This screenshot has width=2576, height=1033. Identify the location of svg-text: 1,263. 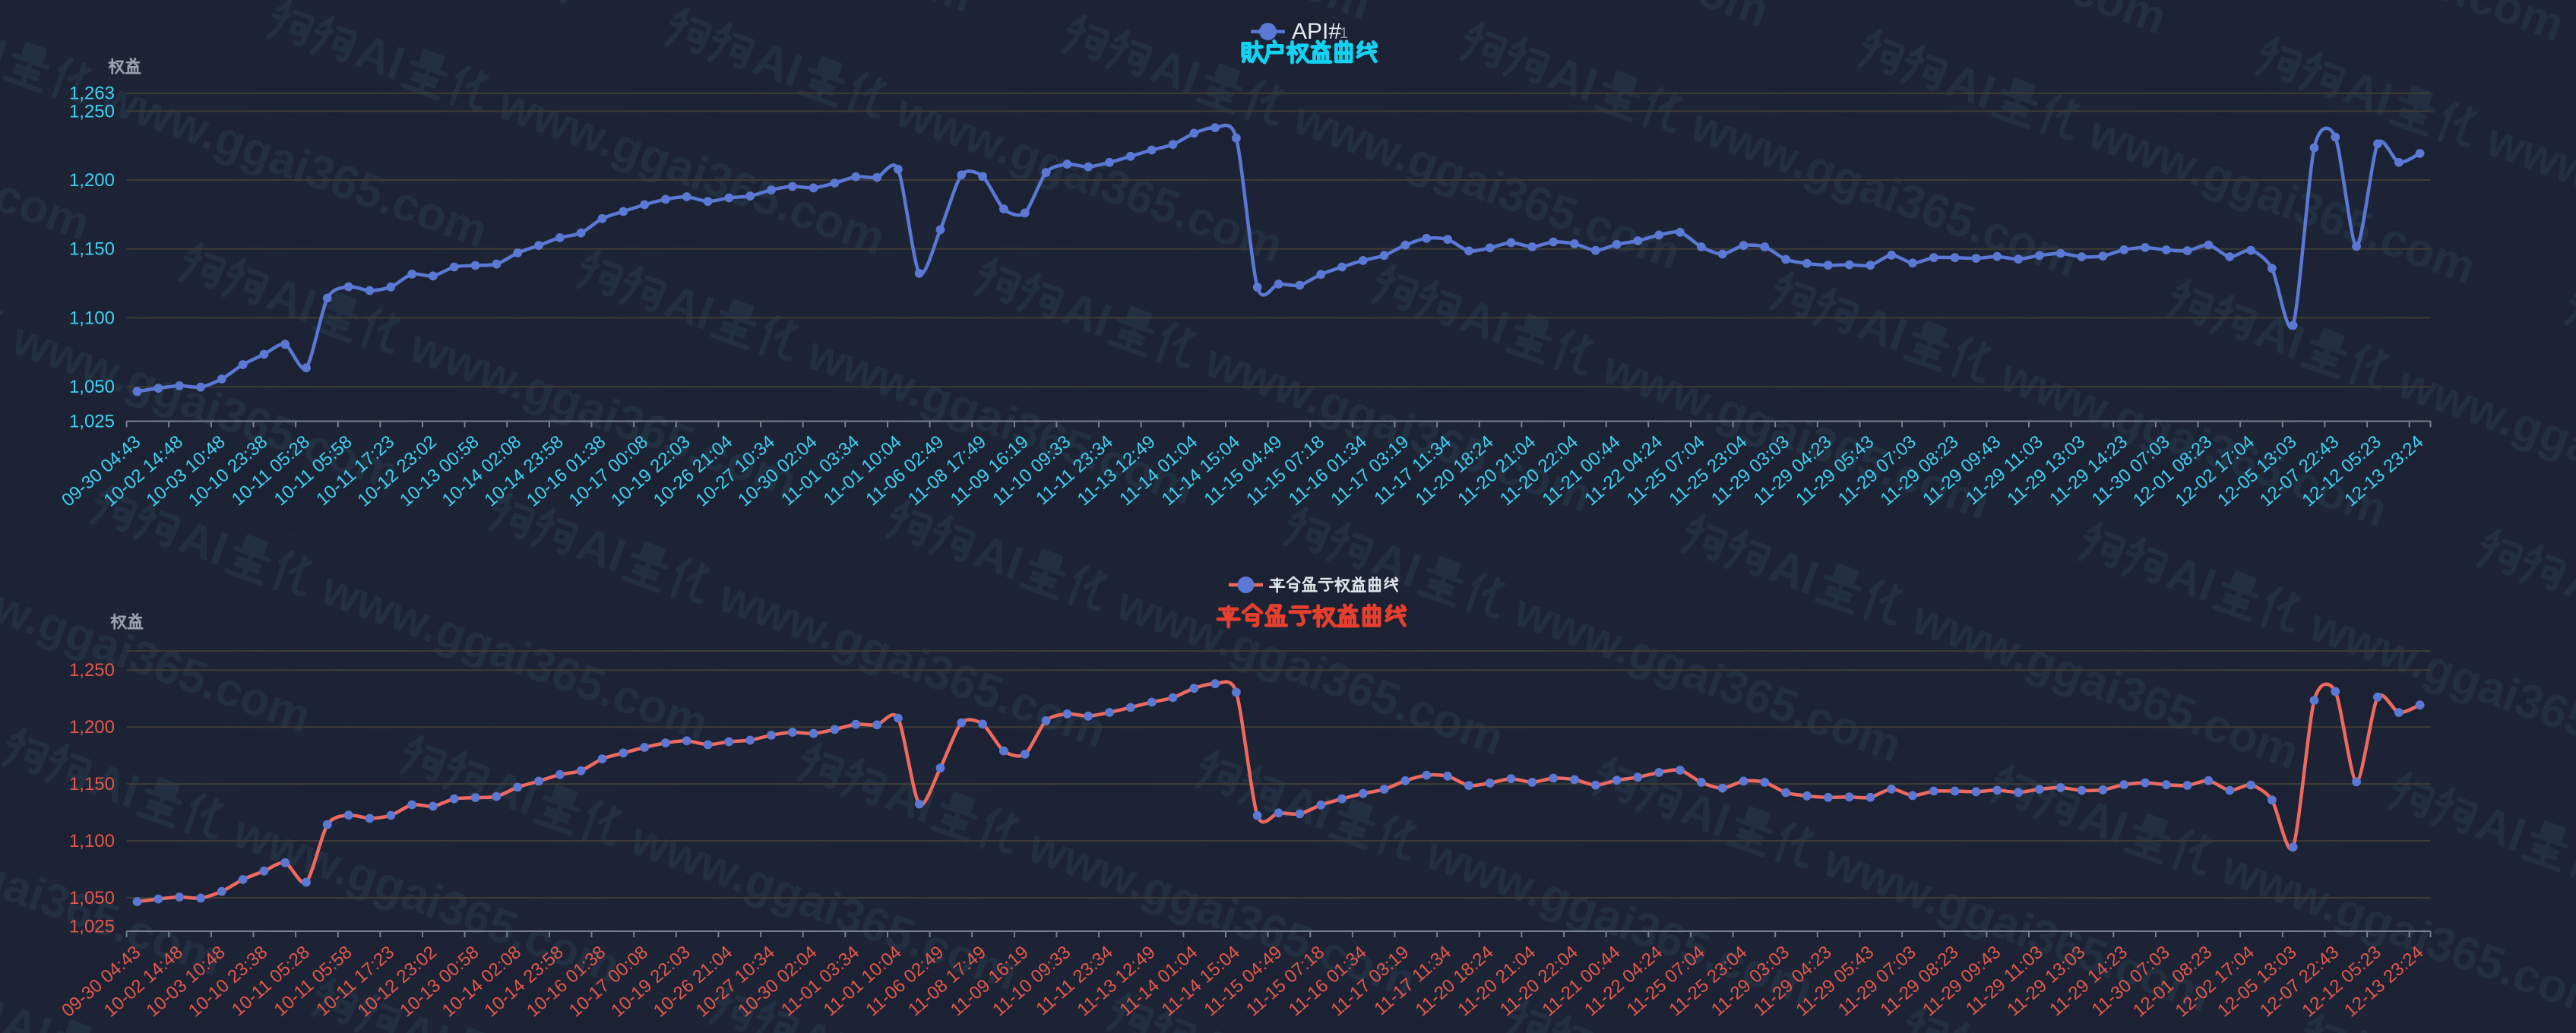
(92, 94).